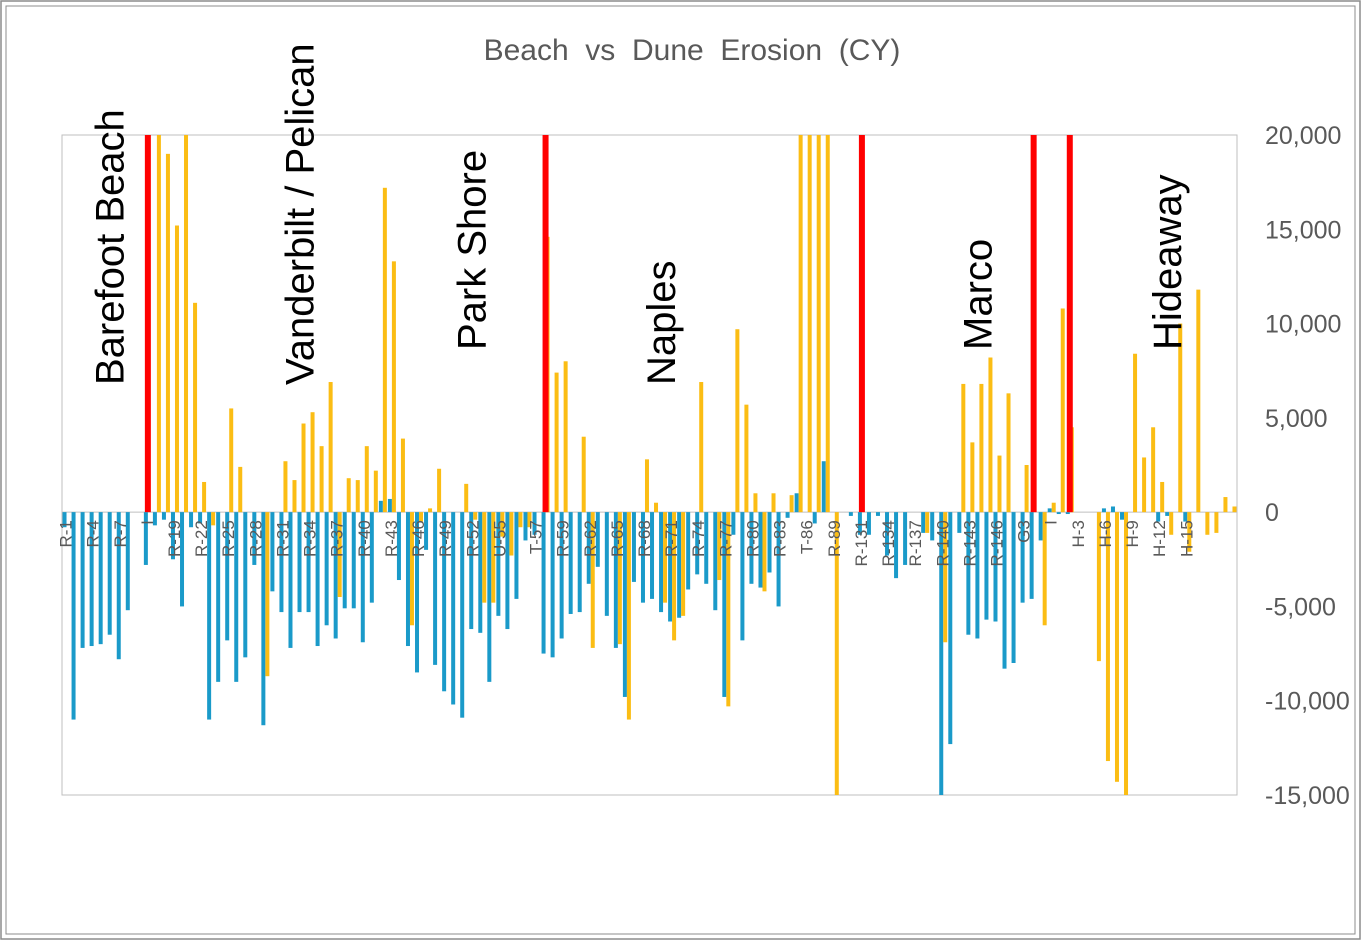 The height and width of the screenshot is (940, 1361). I want to click on x-tick-label: R-52, so click(472, 538).